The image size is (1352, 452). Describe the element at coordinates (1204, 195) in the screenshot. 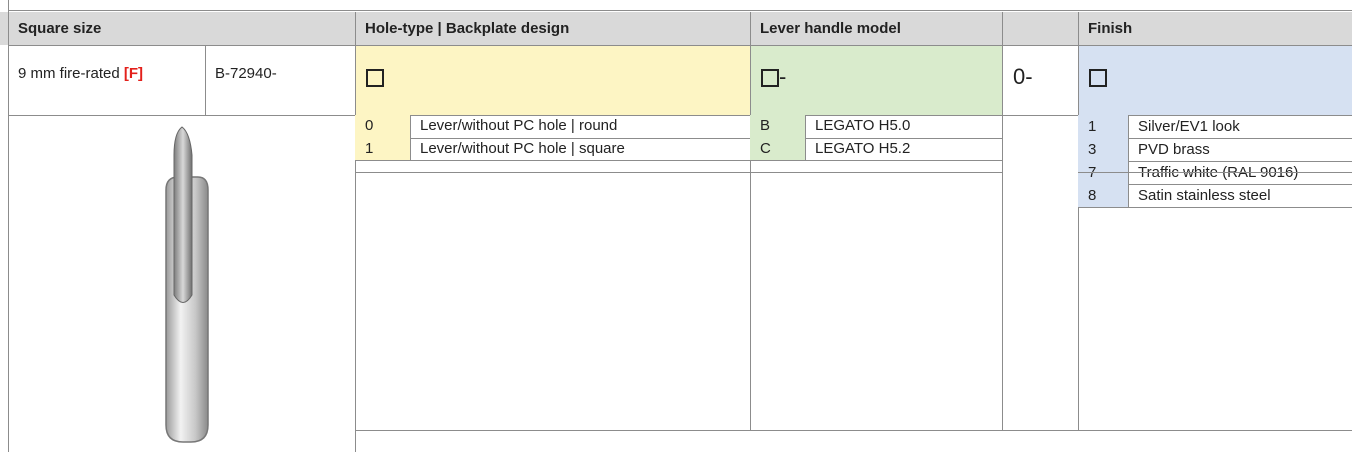

I see `option-label: Satin stainless steel` at that location.